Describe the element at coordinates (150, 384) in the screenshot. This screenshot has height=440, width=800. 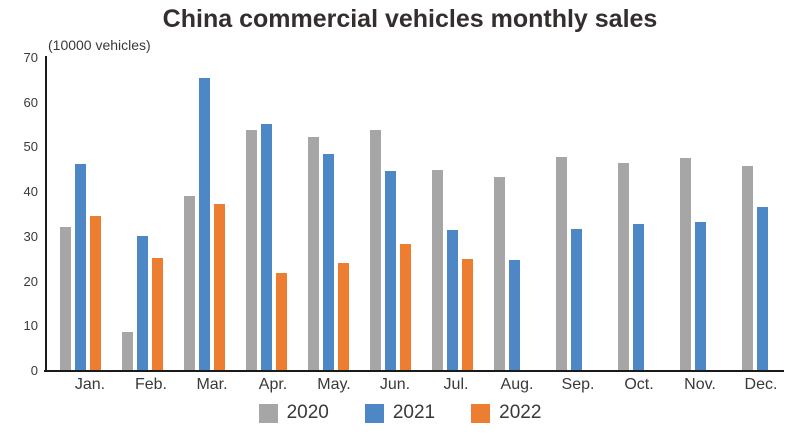
I see `x-category-label: Feb.` at that location.